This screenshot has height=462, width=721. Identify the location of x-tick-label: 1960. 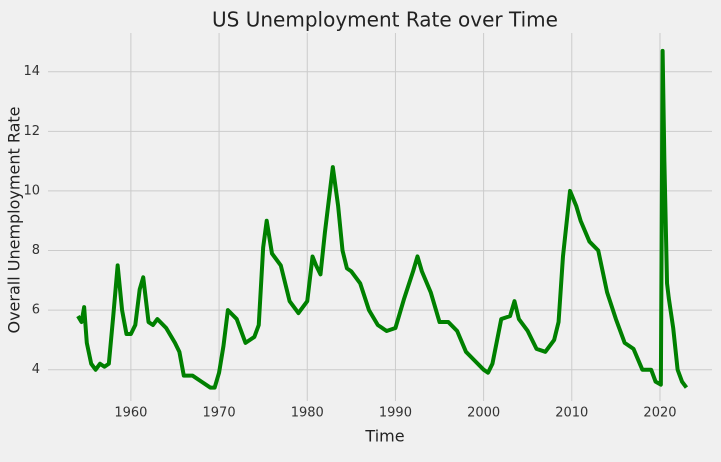
(130, 413).